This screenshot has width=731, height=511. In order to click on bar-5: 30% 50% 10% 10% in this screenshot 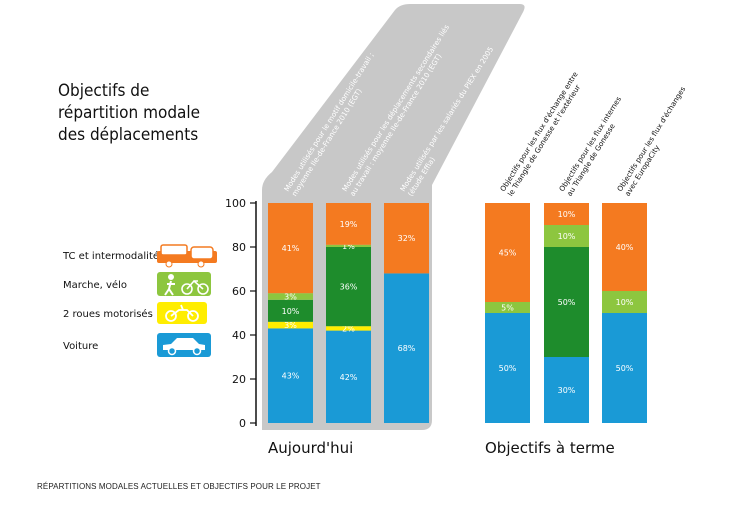, I will do `click(566, 313)`.